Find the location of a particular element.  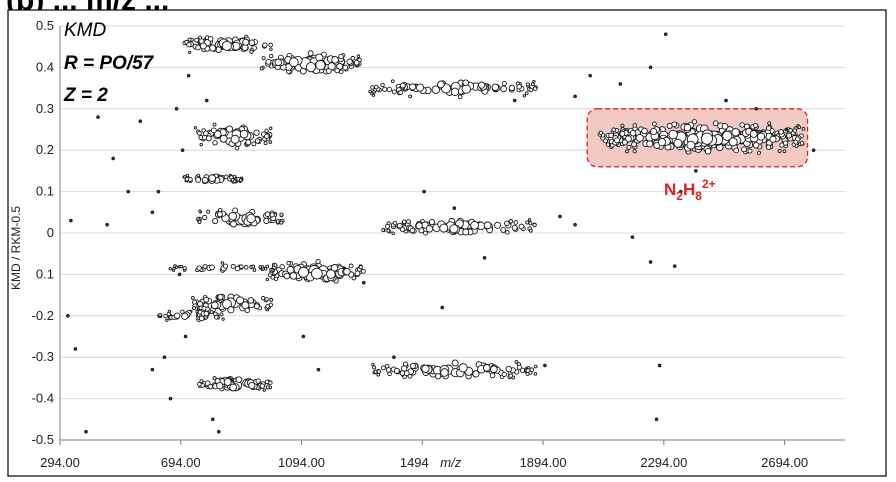

ion-sup: 2+ is located at coordinates (709, 184).